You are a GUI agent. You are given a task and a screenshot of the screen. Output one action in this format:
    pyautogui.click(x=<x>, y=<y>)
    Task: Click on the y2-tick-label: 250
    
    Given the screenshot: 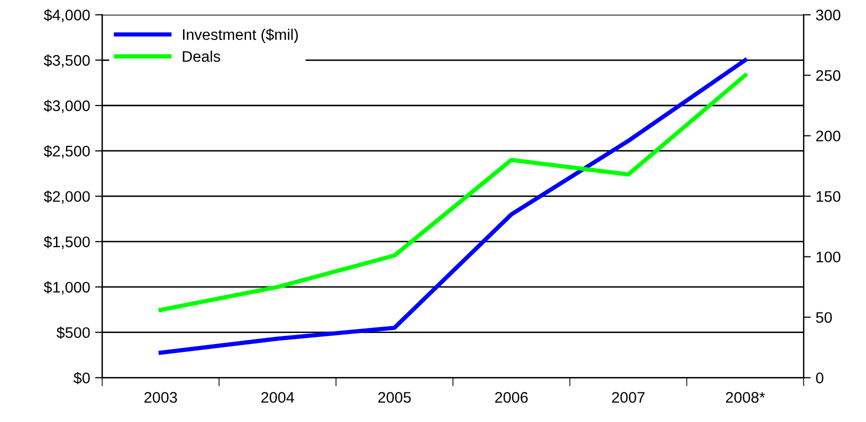 What is the action you would take?
    pyautogui.click(x=828, y=75)
    